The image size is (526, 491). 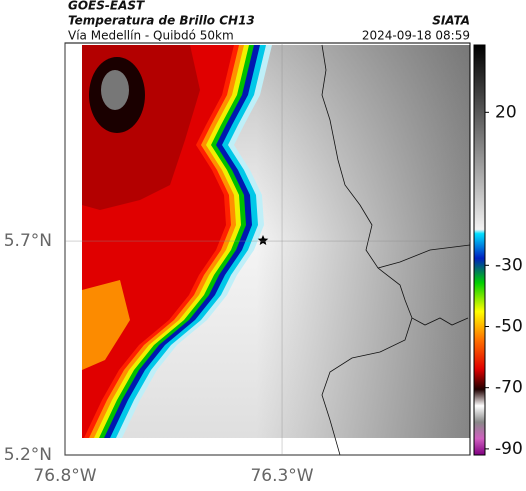 What do you see at coordinates (263, 240) in the screenshot?
I see `location-marker` at bounding box center [263, 240].